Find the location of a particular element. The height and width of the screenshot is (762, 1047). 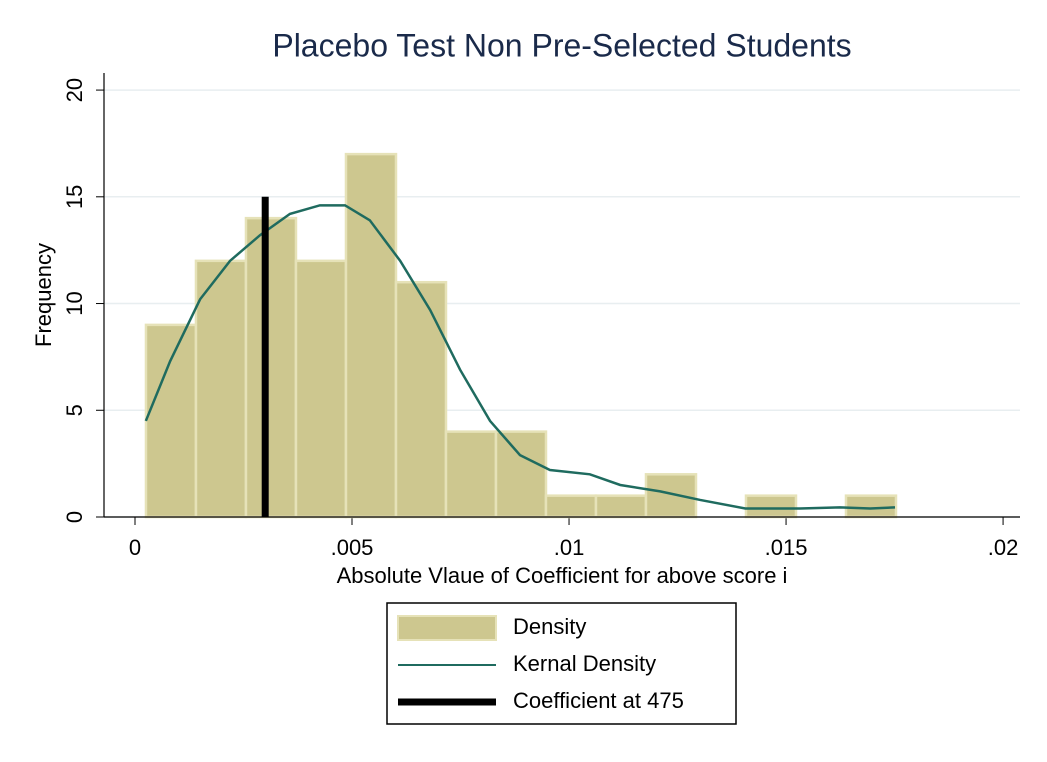

y-tick-label: 15 is located at coordinates (74, 197).